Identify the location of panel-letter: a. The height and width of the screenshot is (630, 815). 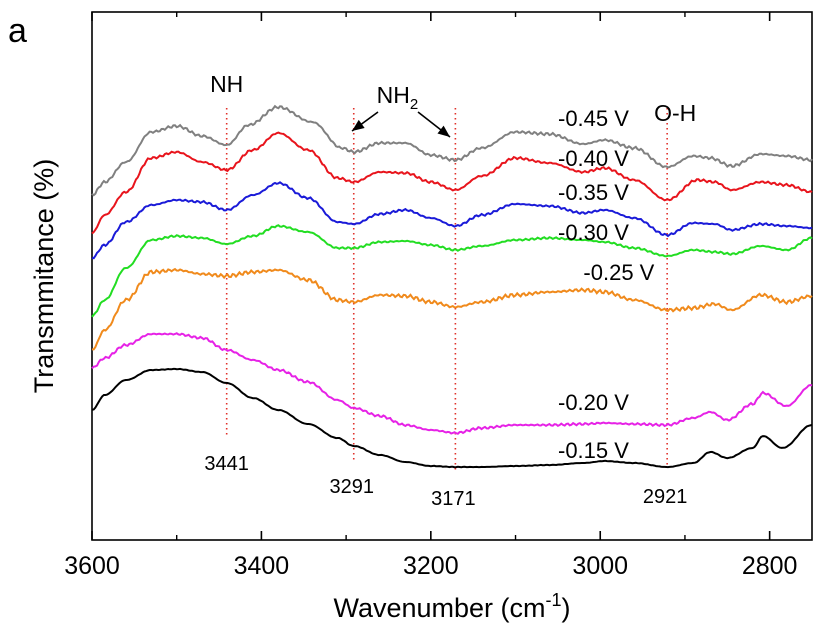
(17, 31).